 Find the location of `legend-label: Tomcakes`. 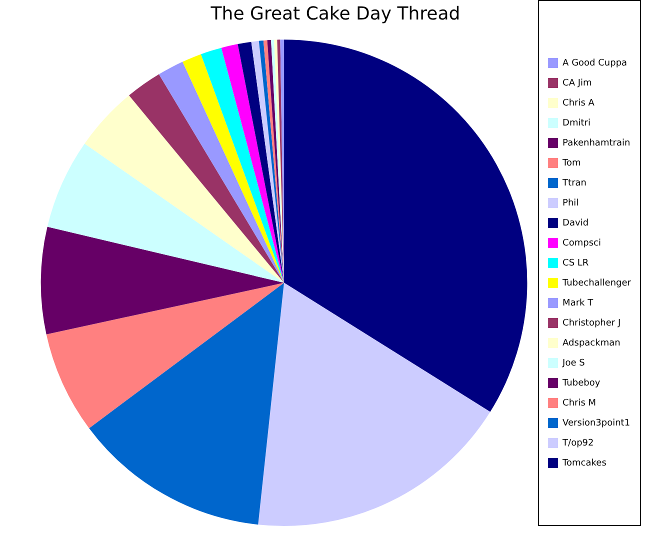

legend-label: Tomcakes is located at coordinates (584, 463).